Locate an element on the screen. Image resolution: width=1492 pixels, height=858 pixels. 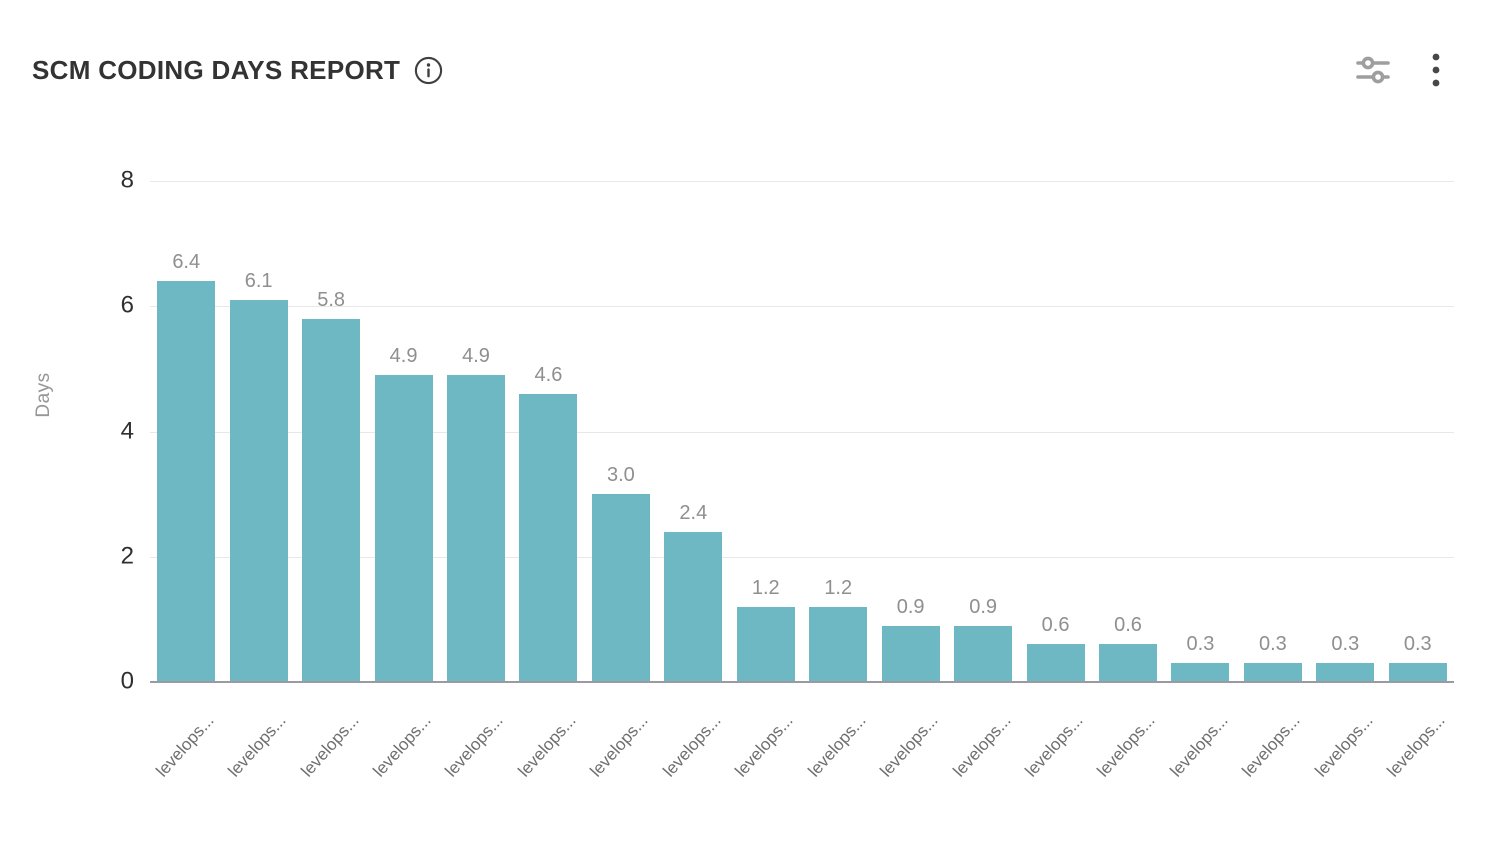
y-tick-label-0: 0 is located at coordinates (127, 681).